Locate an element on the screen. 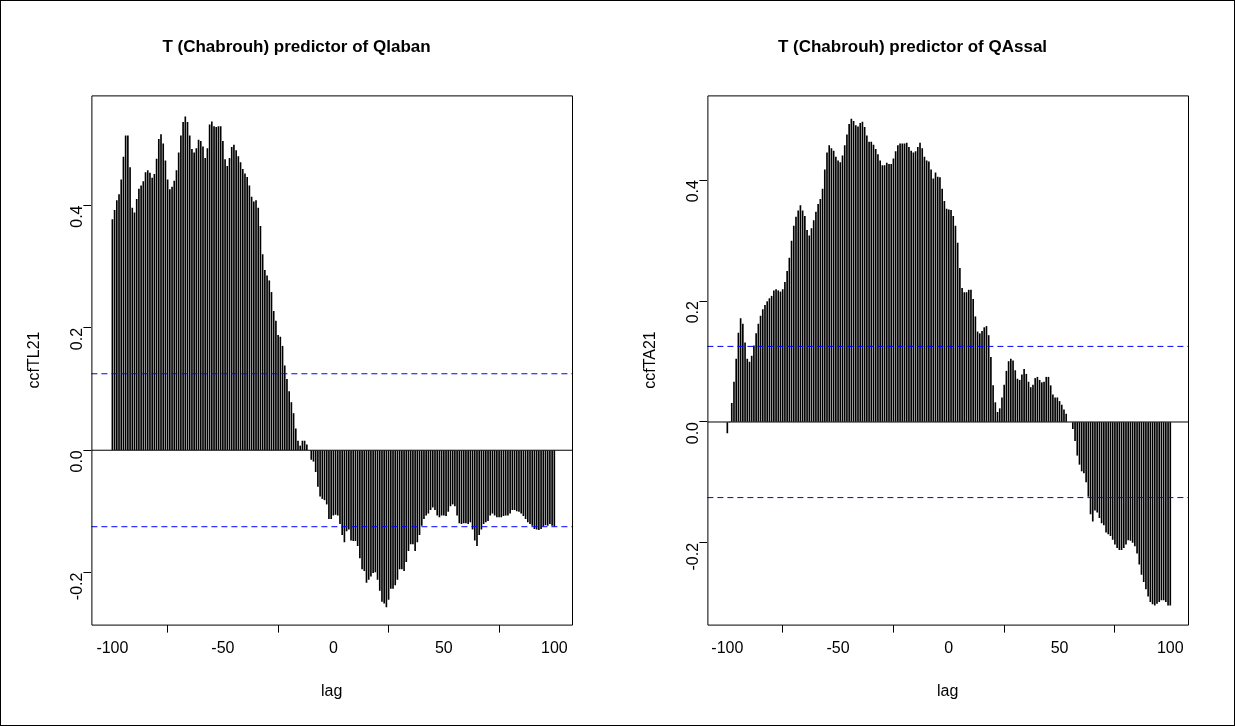 This screenshot has height=726, width=1235. chart-title: T (Chabrouh) predictor of QAssal is located at coordinates (912, 46).